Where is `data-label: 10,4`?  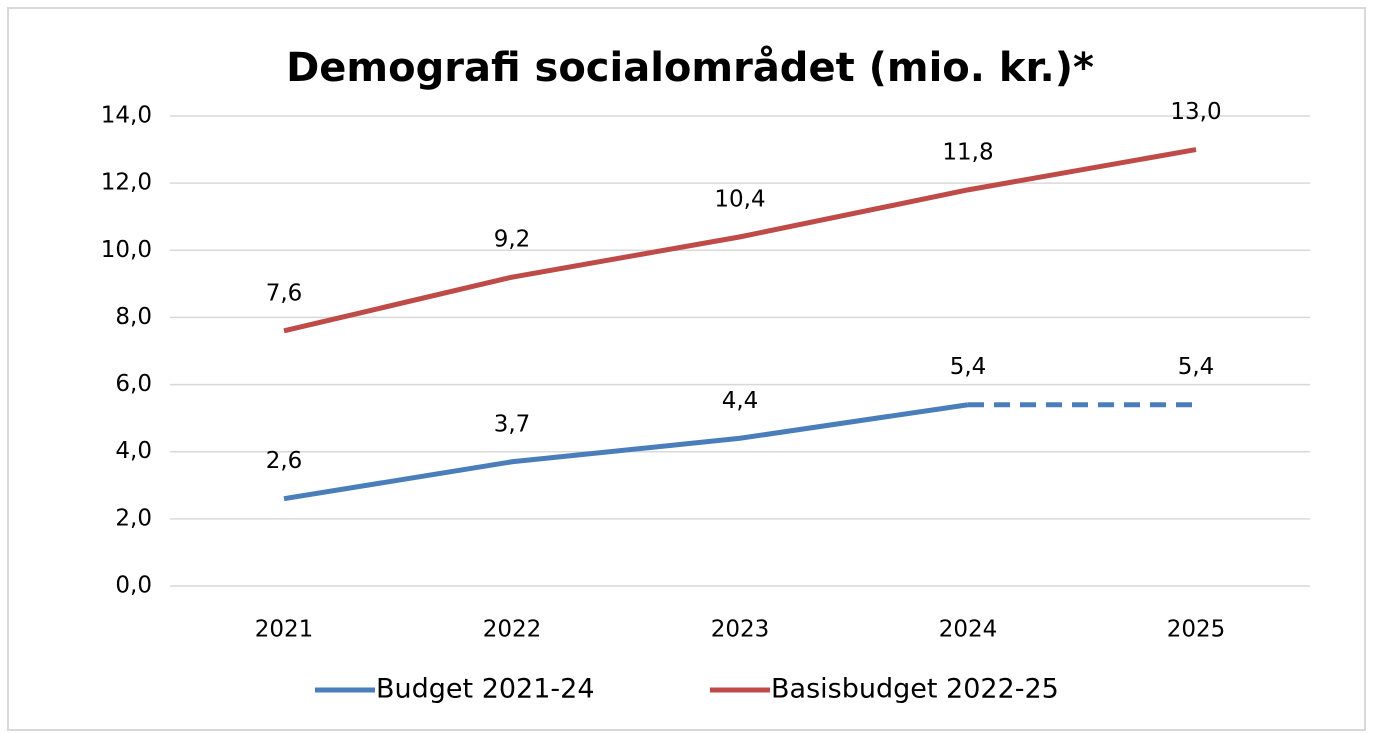
data-label: 10,4 is located at coordinates (739, 199).